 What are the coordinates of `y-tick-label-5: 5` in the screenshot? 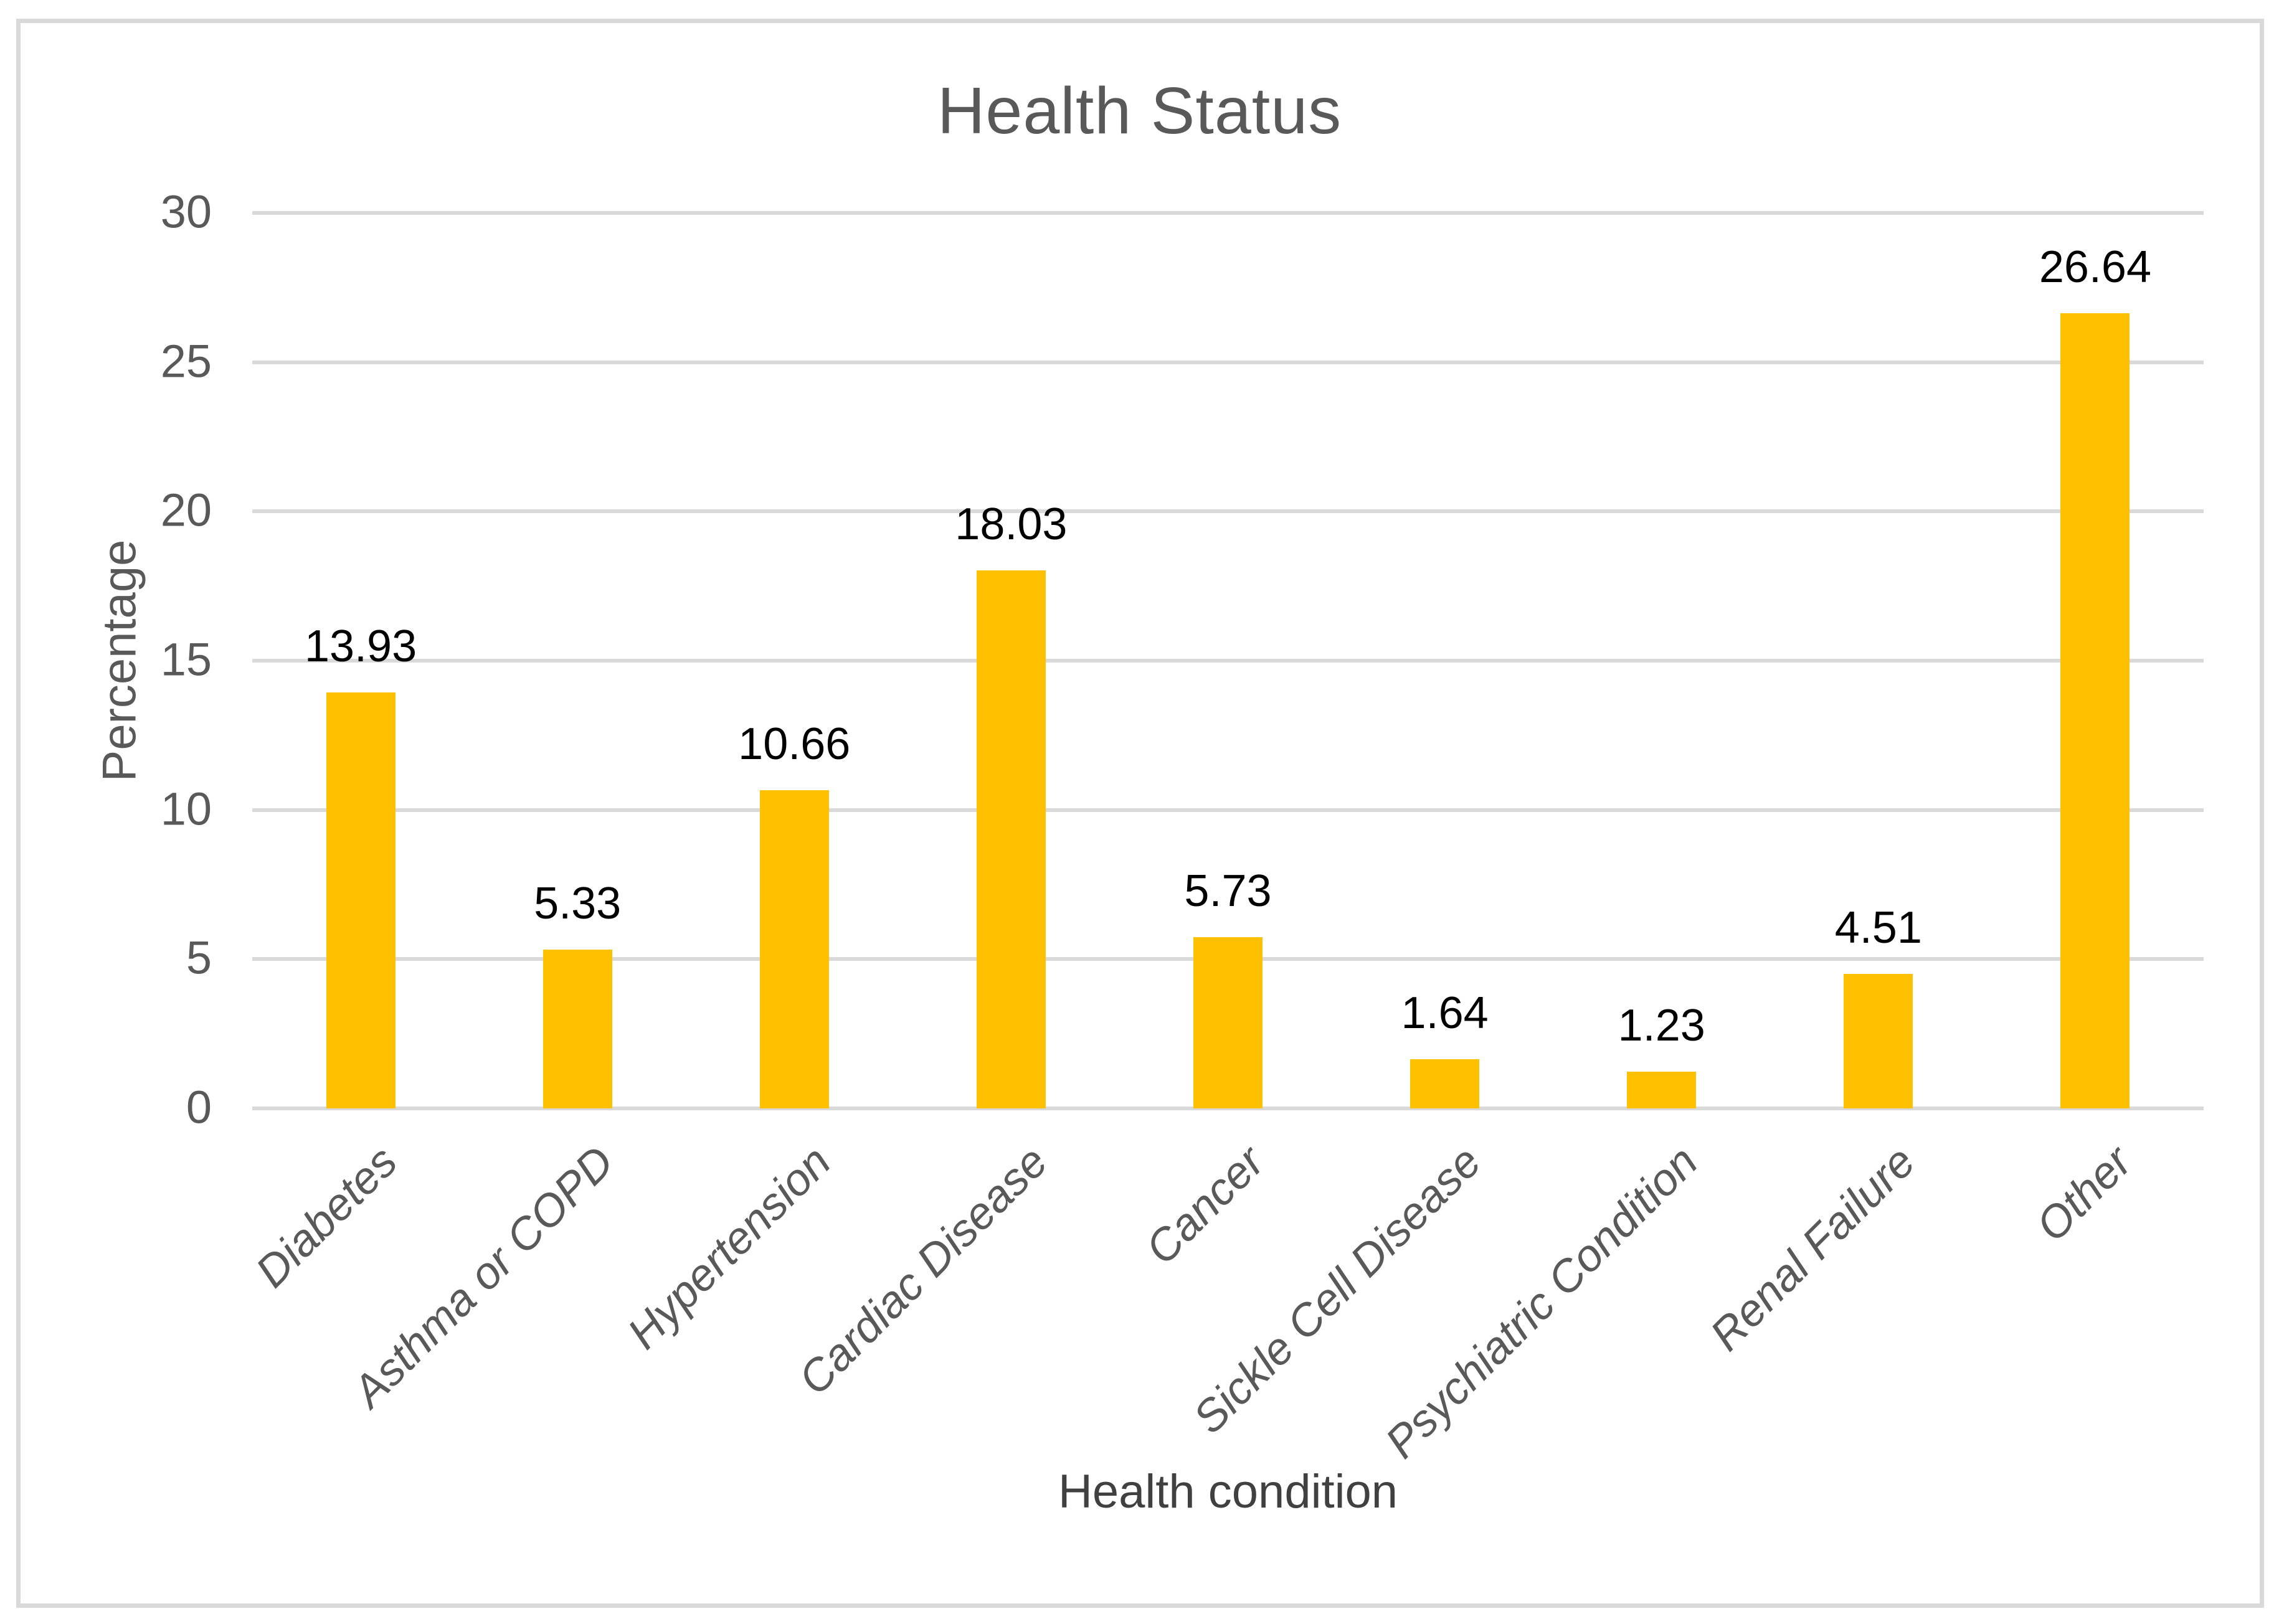 It's located at (199, 958).